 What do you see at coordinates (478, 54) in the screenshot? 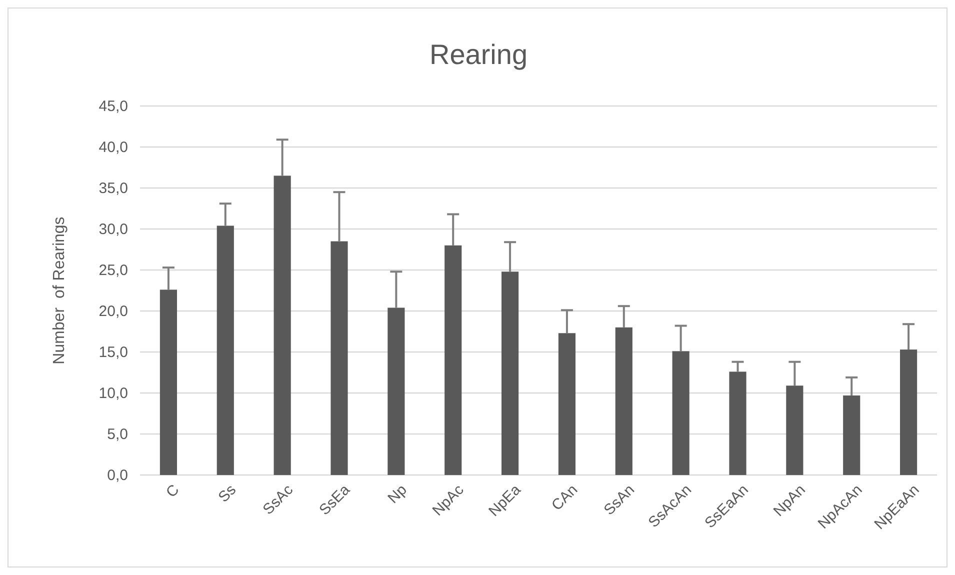
I see `chart-title: Rearing` at bounding box center [478, 54].